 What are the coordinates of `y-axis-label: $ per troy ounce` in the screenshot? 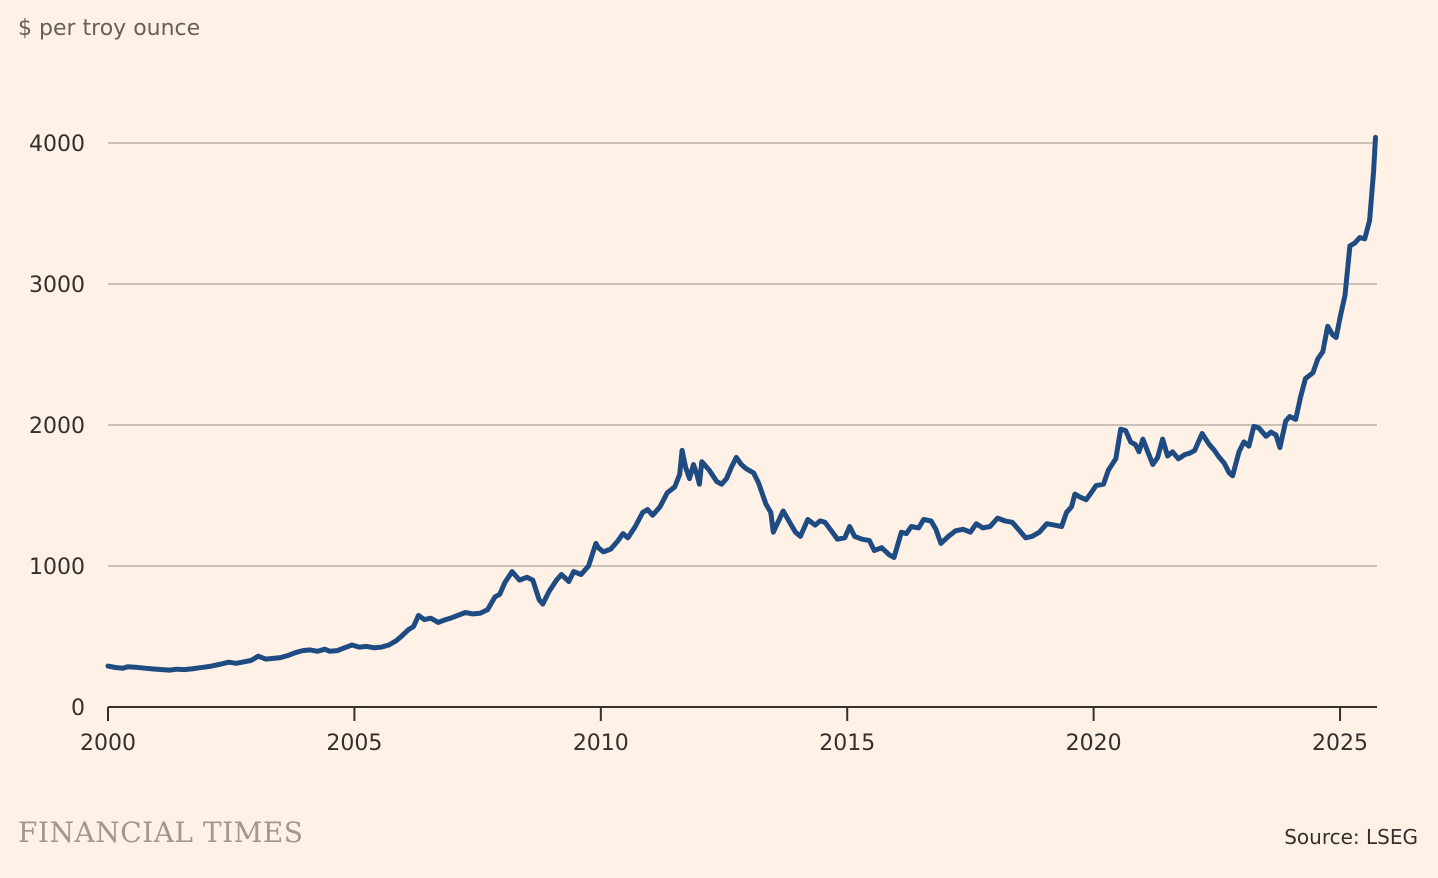 It's located at (109, 28).